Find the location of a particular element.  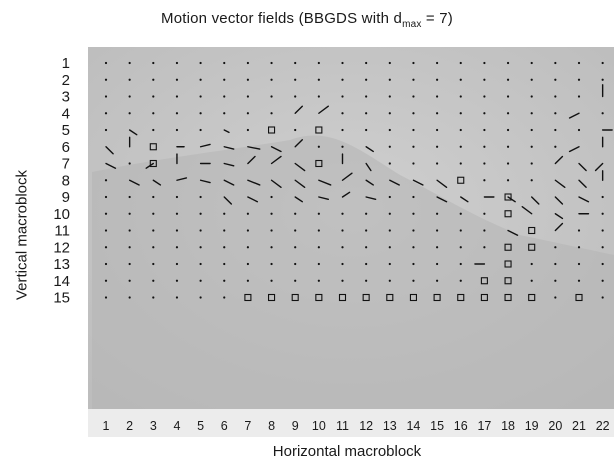

x-tick-band is located at coordinates (351, 423).